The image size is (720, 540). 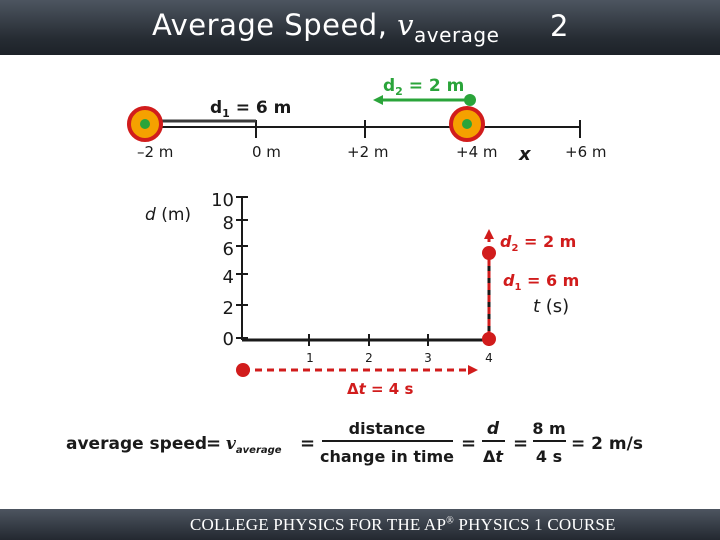 What do you see at coordinates (538, 243) in the screenshot?
I see `graph-d2-label: d2 = 2 m` at bounding box center [538, 243].